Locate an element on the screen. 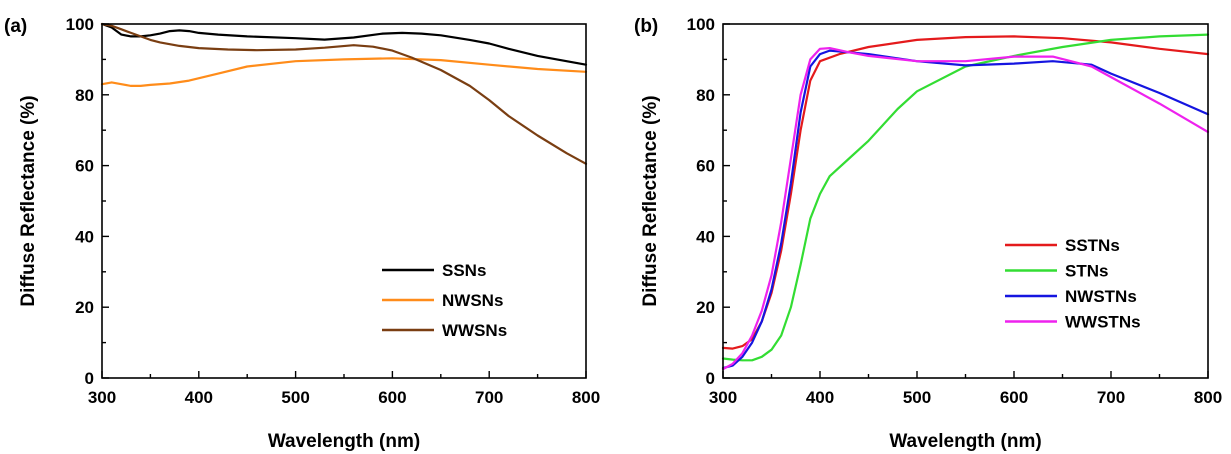 The width and height of the screenshot is (1231, 454). legend: SSTNs STNs NWSTNs WWSTNs is located at coordinates (1073, 284).